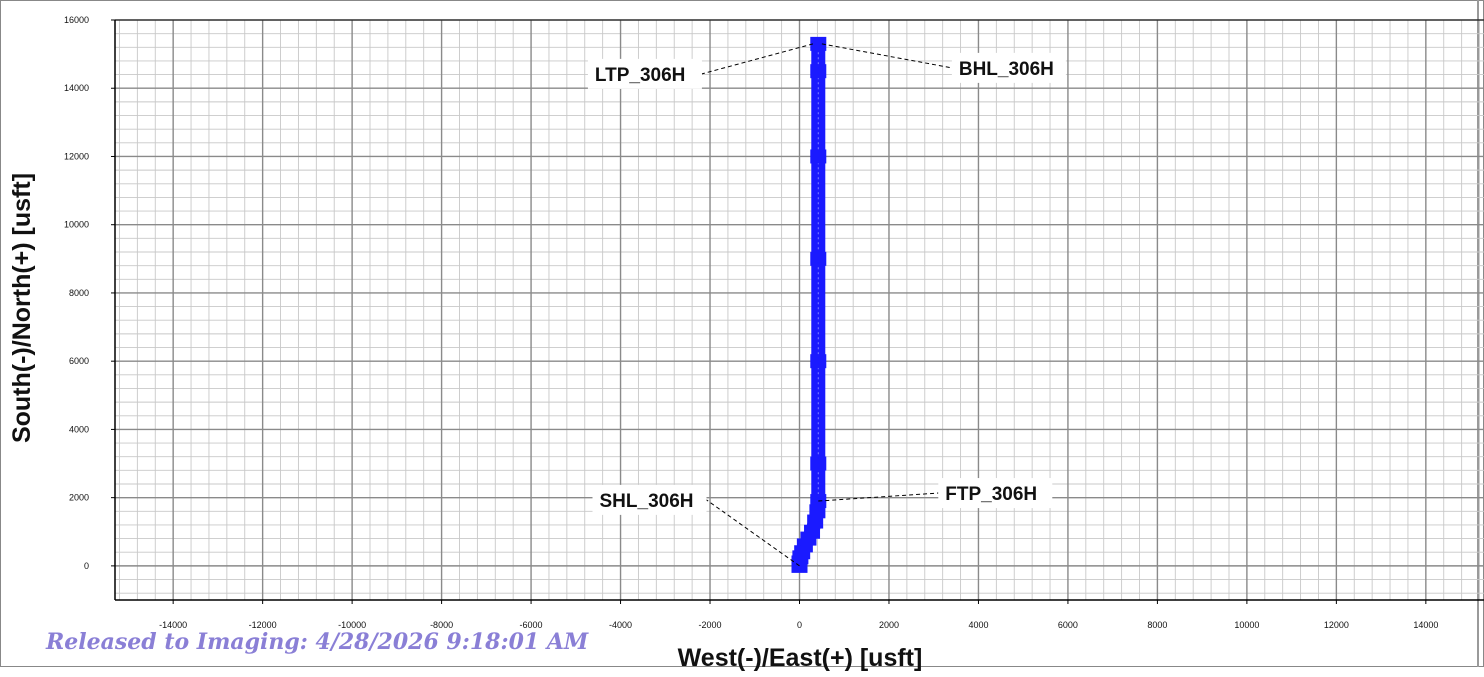 This screenshot has width=1484, height=677. Describe the element at coordinates (86, 566) in the screenshot. I see `y-tick-label: 0` at that location.